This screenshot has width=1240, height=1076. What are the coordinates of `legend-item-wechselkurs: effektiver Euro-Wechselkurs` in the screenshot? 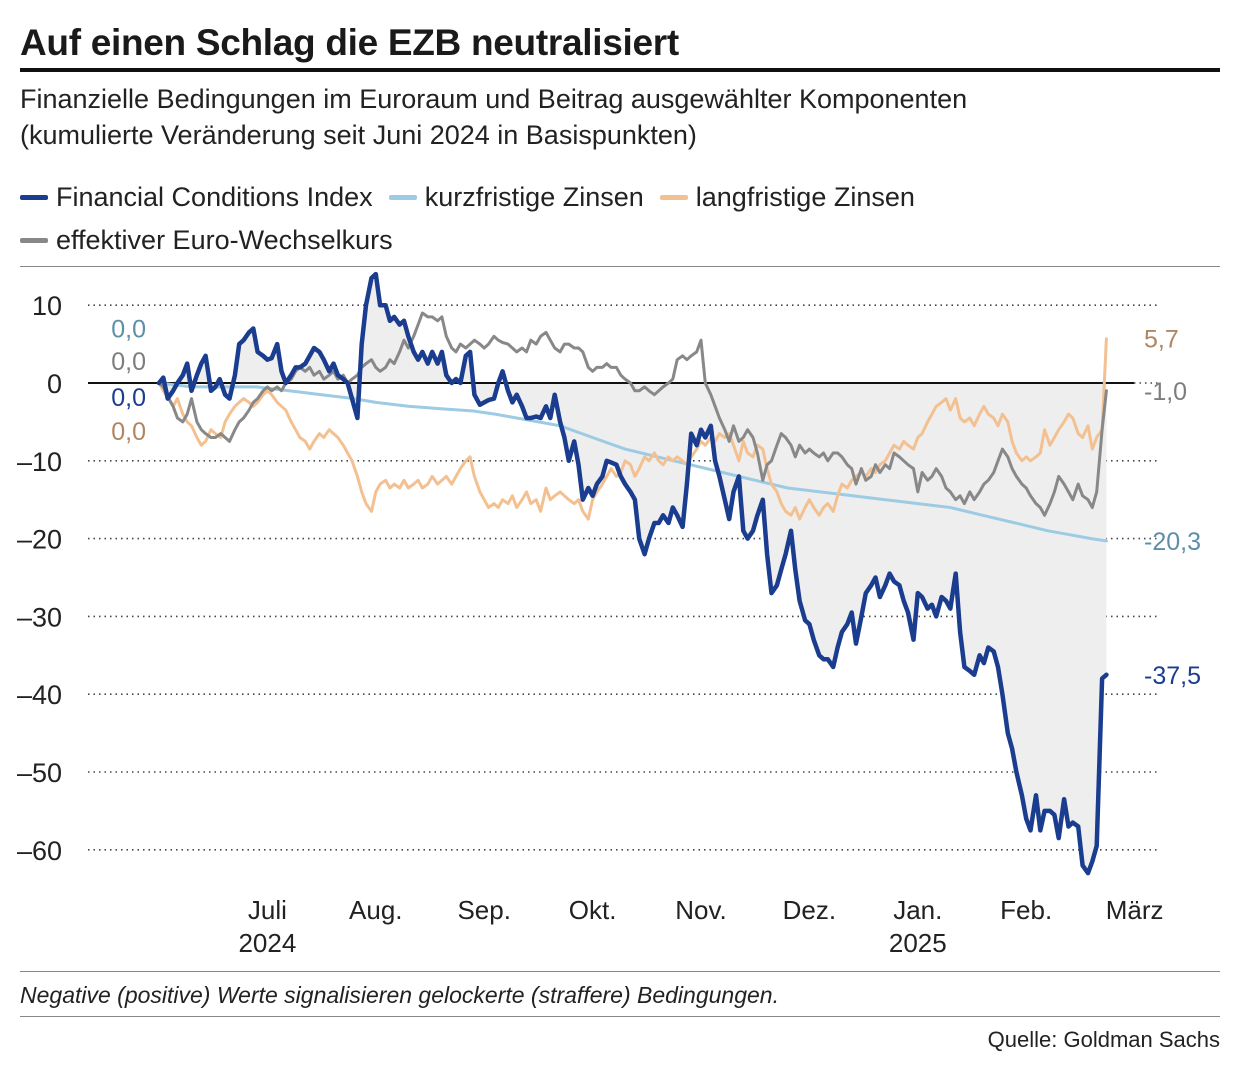 It's located at (206, 240).